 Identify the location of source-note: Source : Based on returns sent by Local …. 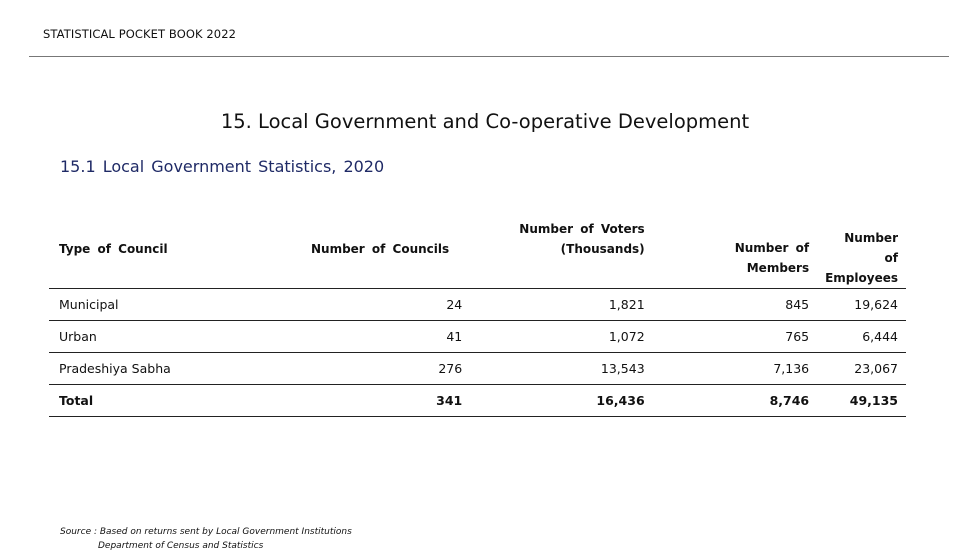
(206, 539).